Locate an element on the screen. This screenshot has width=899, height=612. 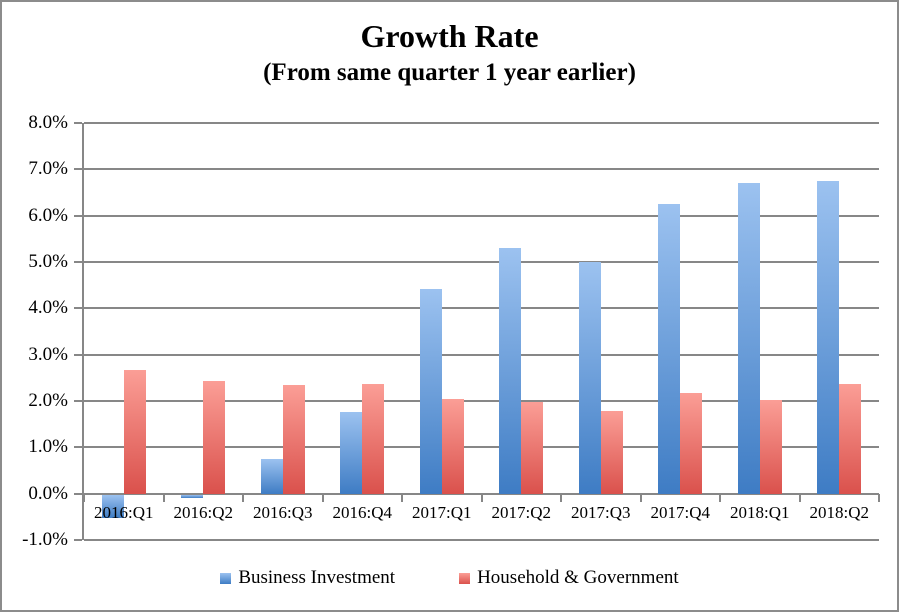
legend-swatch-household-government is located at coordinates (465, 578).